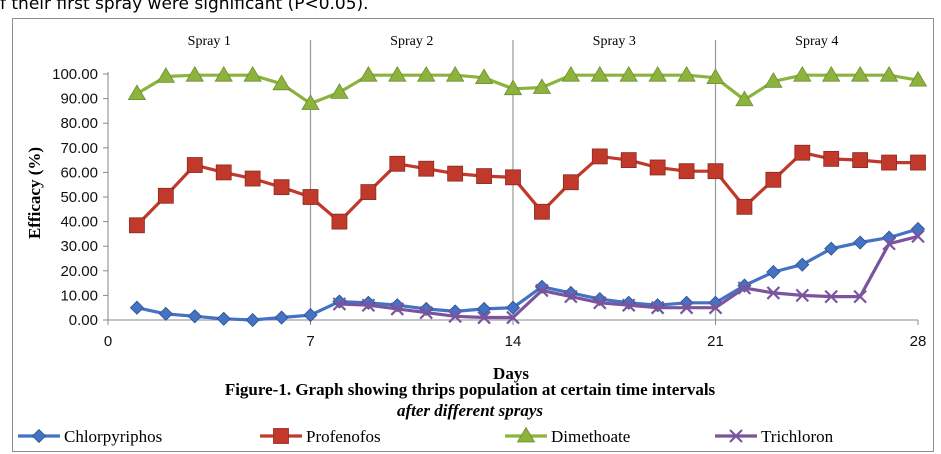 This screenshot has height=454, width=941. What do you see at coordinates (590, 436) in the screenshot?
I see `legend-label-dimethoate: Dimethoate` at bounding box center [590, 436].